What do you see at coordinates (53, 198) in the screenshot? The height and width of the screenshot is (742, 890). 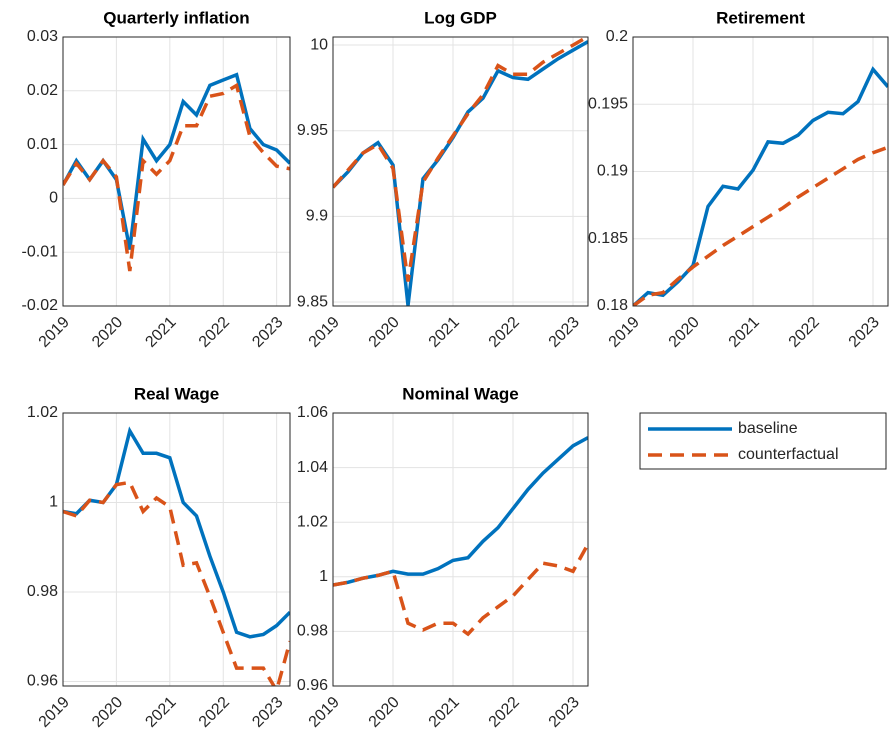 I see `y-tick-label: 0` at bounding box center [53, 198].